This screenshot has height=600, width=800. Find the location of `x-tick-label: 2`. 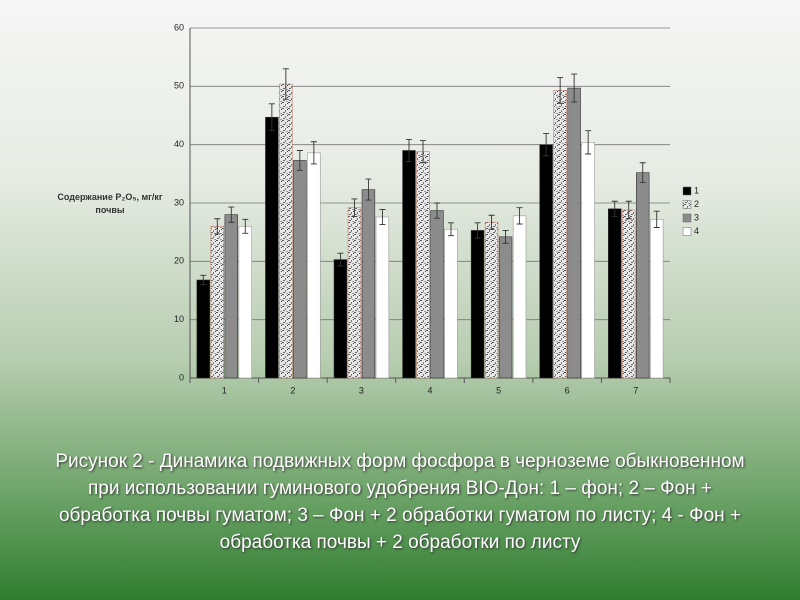

x-tick-label: 2 is located at coordinates (292, 390).